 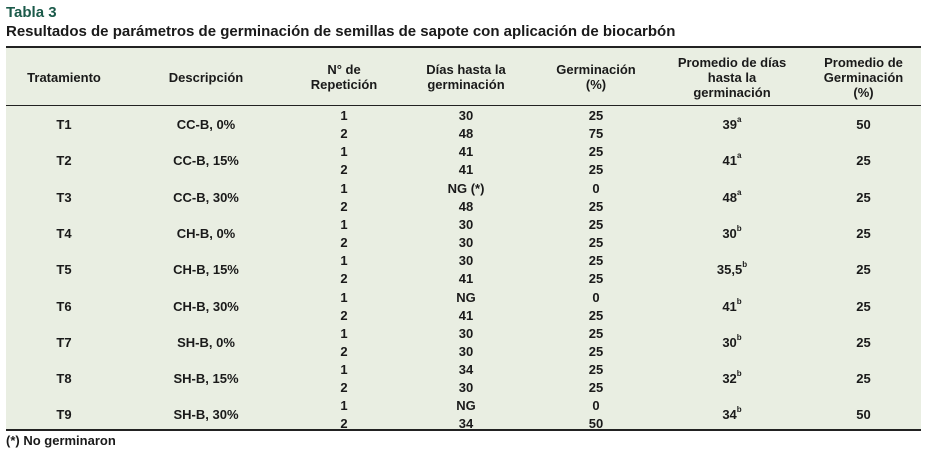 I want to click on promedio-dias-value: 34, so click(x=729, y=415).